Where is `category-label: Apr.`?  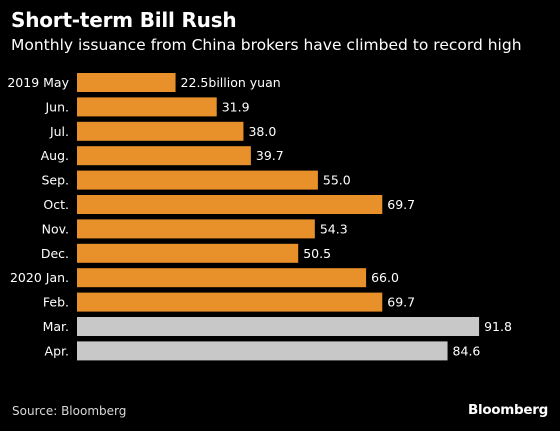
category-label: Apr. is located at coordinates (57, 350).